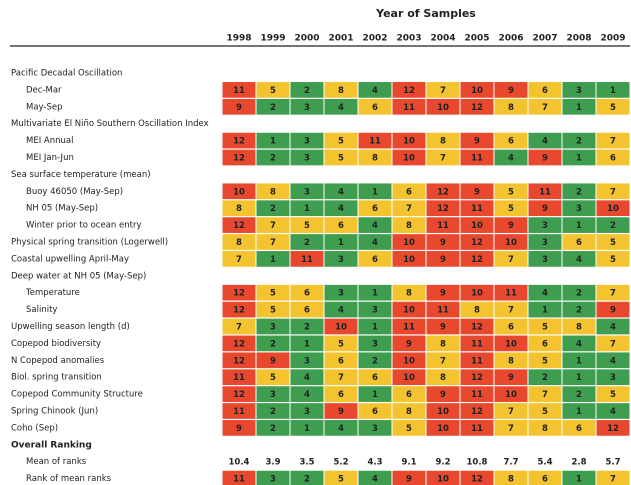 The width and height of the screenshot is (631, 485). Describe the element at coordinates (56, 344) in the screenshot. I see `row-label: Copepod biodiversity` at that location.